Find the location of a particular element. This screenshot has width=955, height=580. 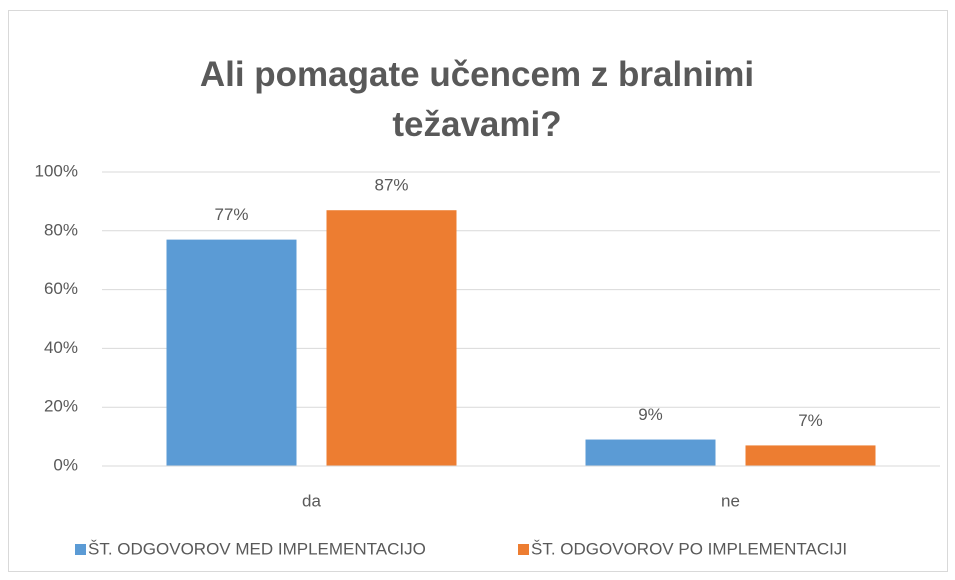

y-tick-label: 20% is located at coordinates (61, 406).